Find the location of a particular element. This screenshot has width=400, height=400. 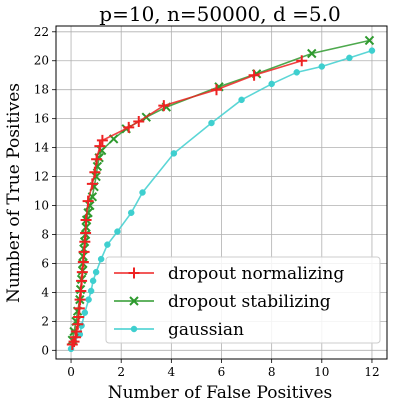

chart-title: p=10, n=50000, d =5.0 is located at coordinates (219, 14).